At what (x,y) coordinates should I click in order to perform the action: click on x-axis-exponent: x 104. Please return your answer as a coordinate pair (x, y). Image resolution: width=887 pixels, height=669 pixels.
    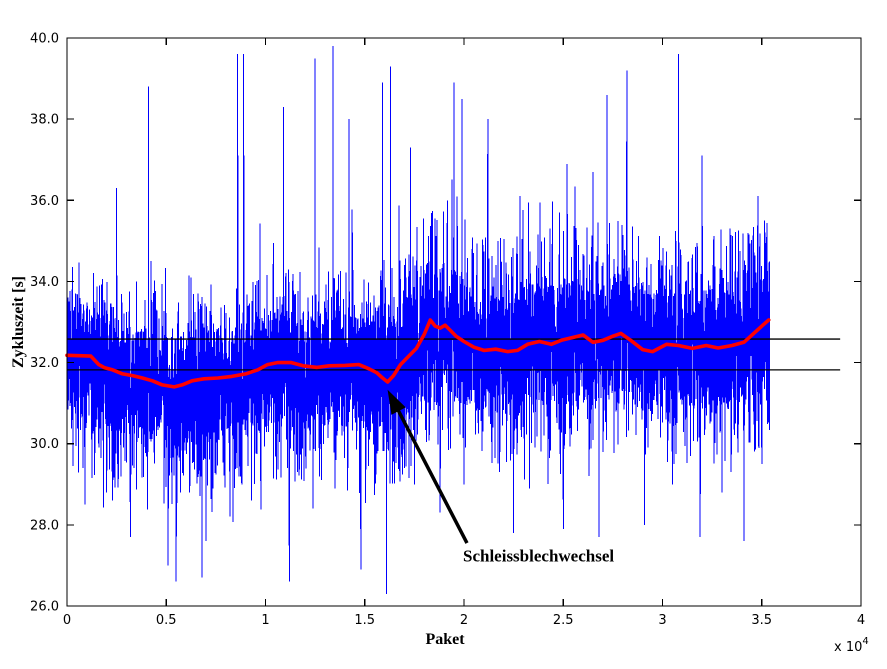
    Looking at the image, I should click on (851, 645).